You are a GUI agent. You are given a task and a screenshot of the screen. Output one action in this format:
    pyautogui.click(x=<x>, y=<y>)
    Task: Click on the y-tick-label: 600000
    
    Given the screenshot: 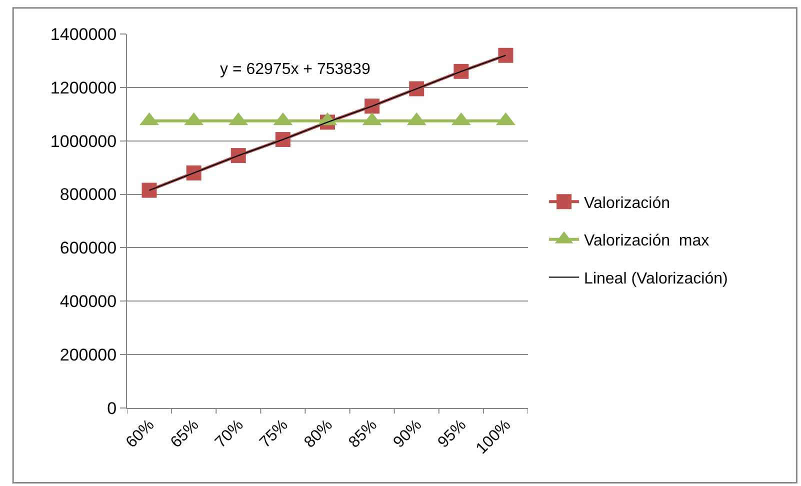 What is the action you would take?
    pyautogui.click(x=88, y=248)
    